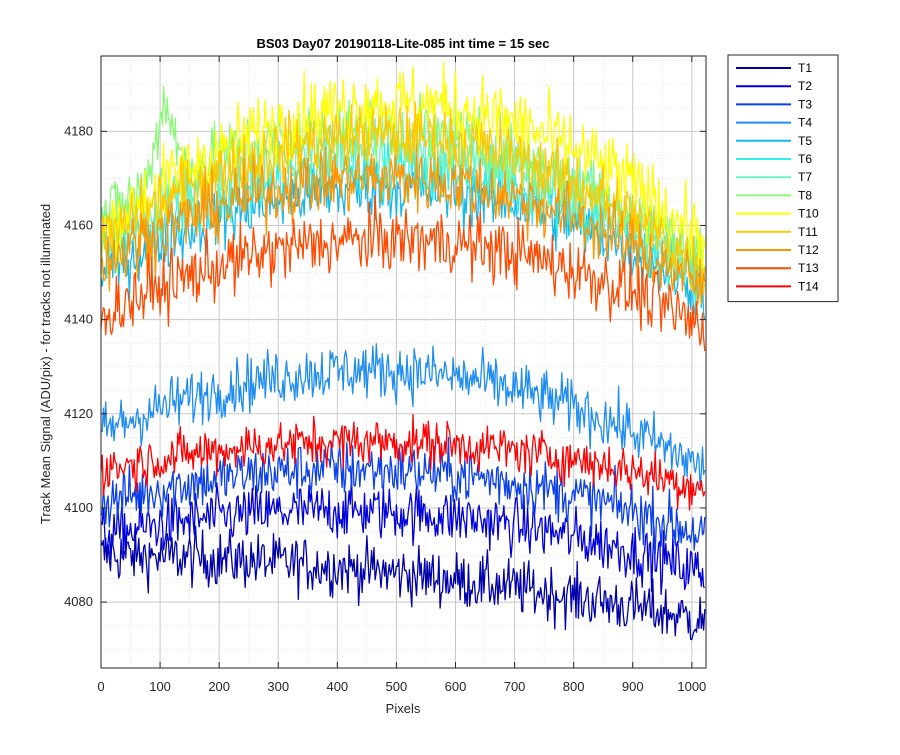  Describe the element at coordinates (633, 686) in the screenshot. I see `x-tick-label: 900` at that location.